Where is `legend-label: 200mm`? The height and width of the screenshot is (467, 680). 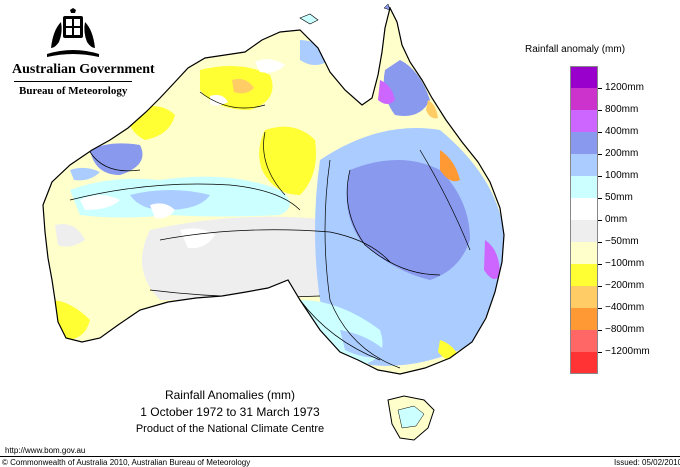 legend-label: 200mm is located at coordinates (622, 153).